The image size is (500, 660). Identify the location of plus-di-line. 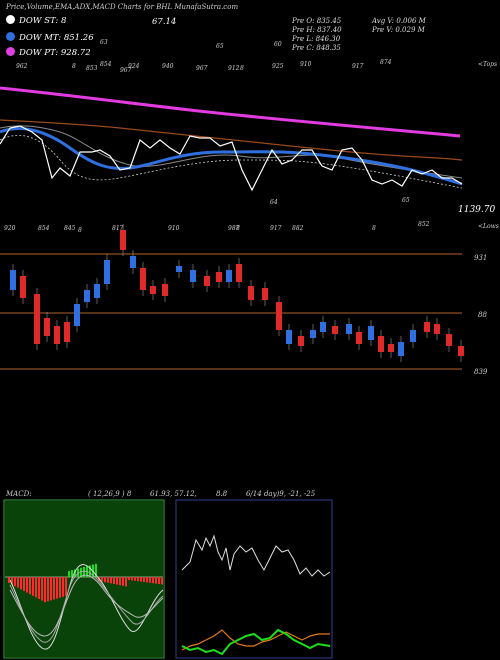
(256, 642).